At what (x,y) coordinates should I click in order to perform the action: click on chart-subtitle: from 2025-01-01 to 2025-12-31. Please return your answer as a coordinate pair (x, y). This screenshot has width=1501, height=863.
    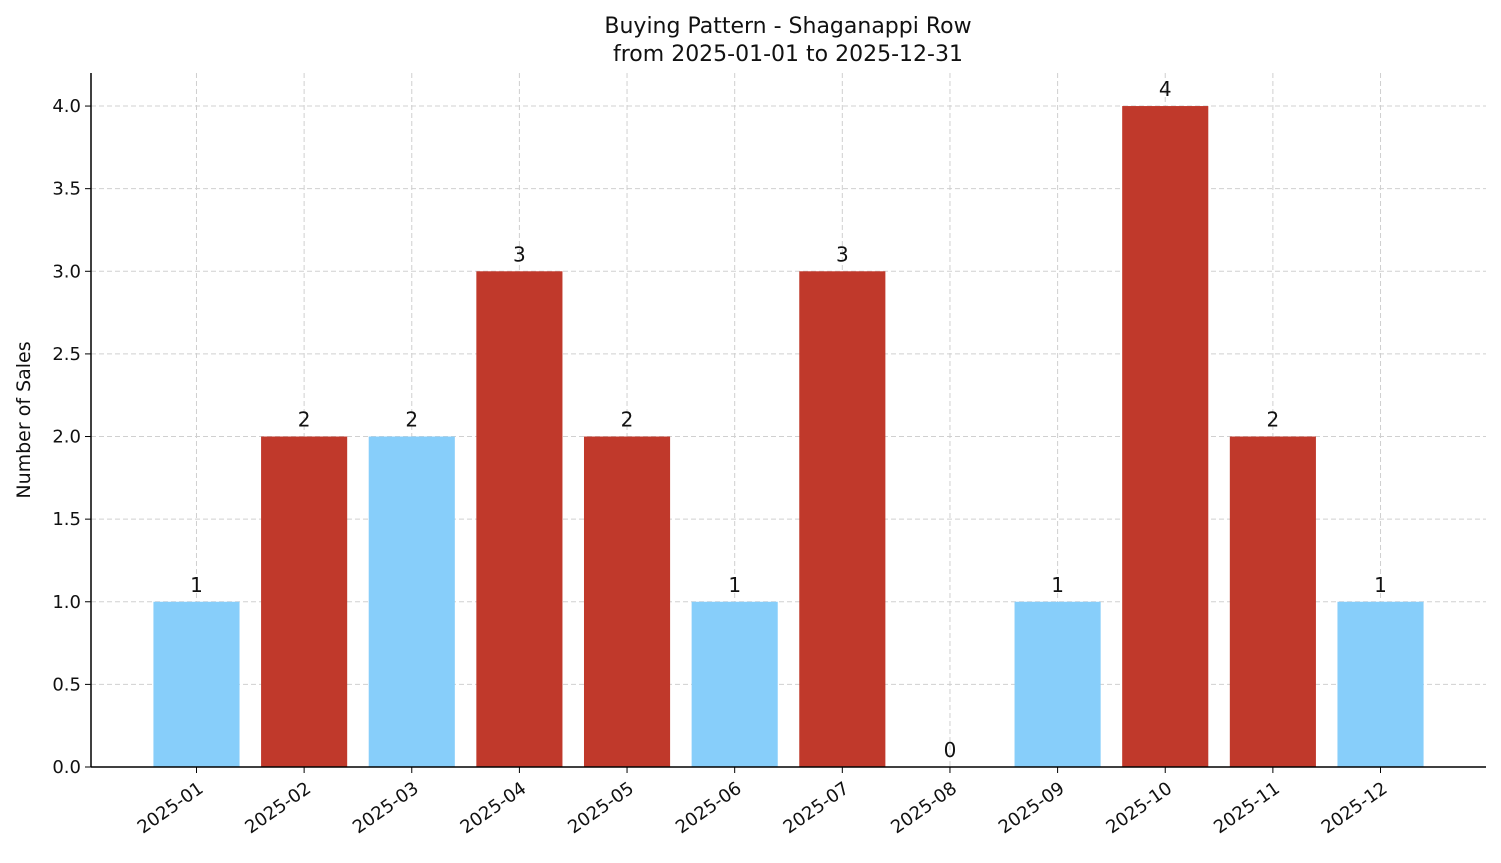
    Looking at the image, I should click on (788, 54).